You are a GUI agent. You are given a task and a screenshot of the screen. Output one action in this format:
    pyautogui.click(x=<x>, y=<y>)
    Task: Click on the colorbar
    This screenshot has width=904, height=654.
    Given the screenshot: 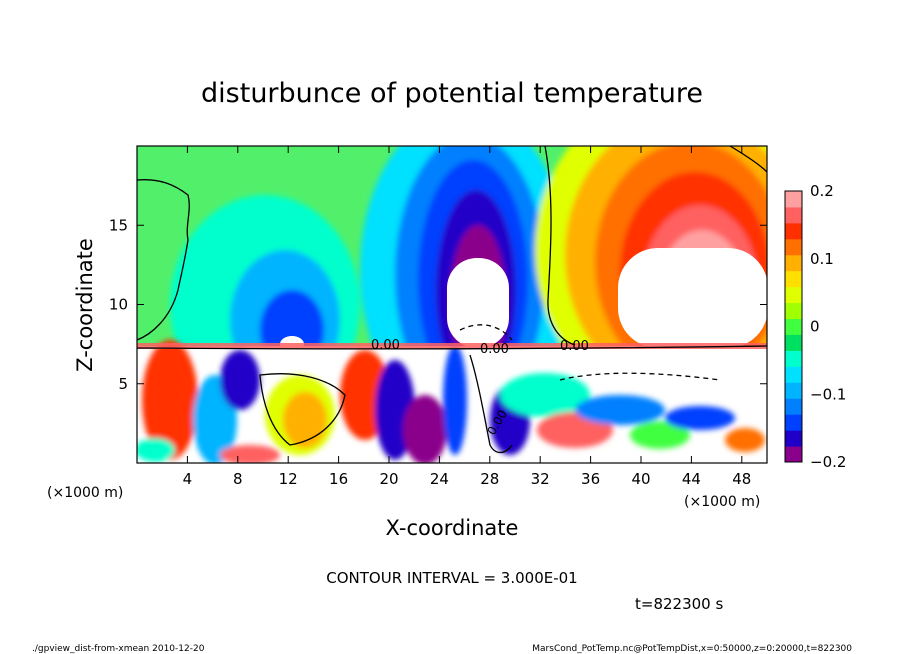 What is the action you would take?
    pyautogui.click(x=793, y=326)
    